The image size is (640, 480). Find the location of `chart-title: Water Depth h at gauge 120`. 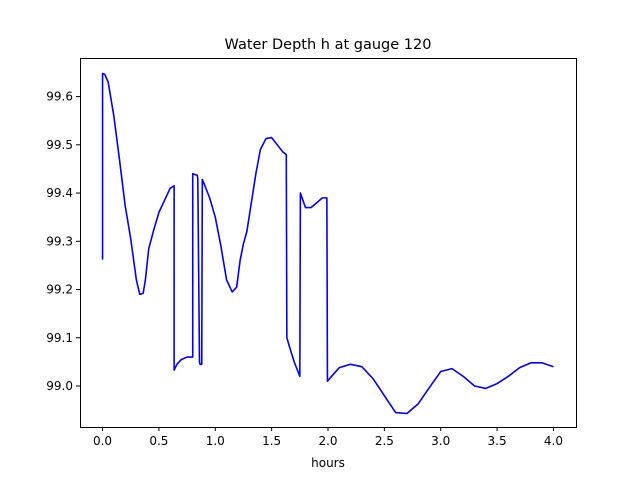

chart-title: Water Depth h at gauge 120 is located at coordinates (328, 45).